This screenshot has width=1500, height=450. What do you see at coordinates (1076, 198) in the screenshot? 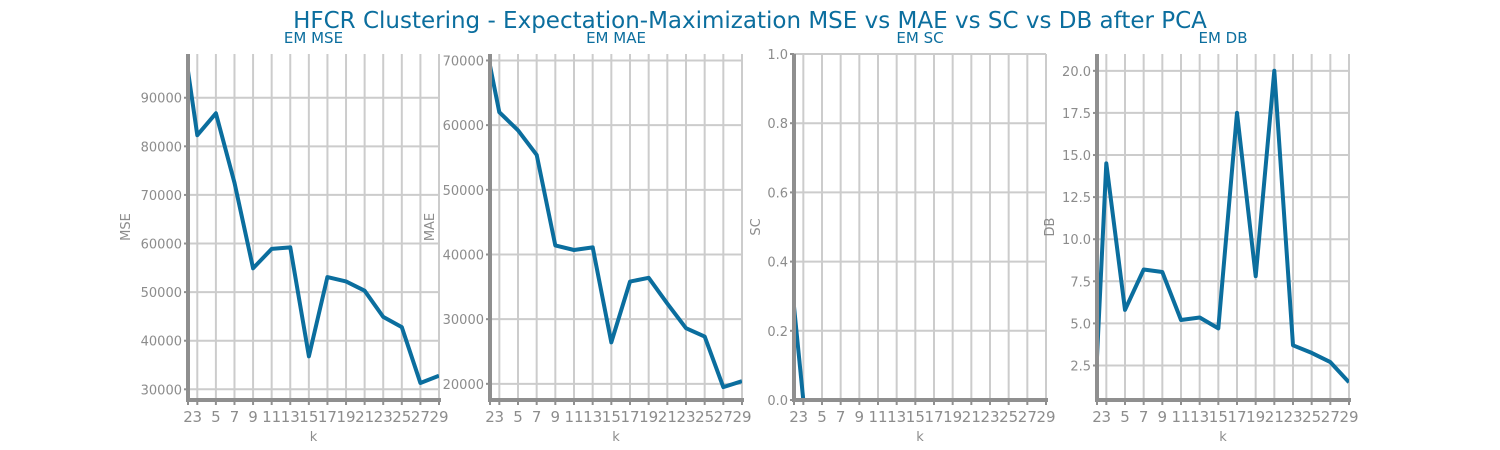
I see `y-tick-label: 12.5` at bounding box center [1076, 198].